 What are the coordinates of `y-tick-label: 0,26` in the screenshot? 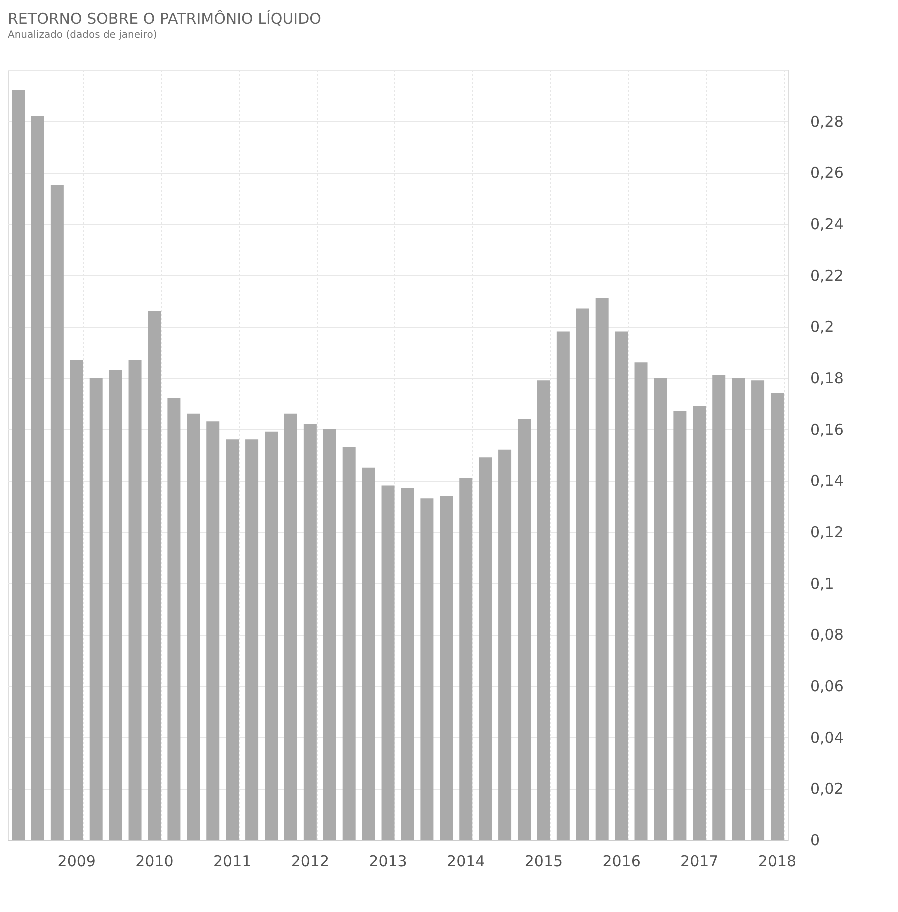 It's located at (827, 173).